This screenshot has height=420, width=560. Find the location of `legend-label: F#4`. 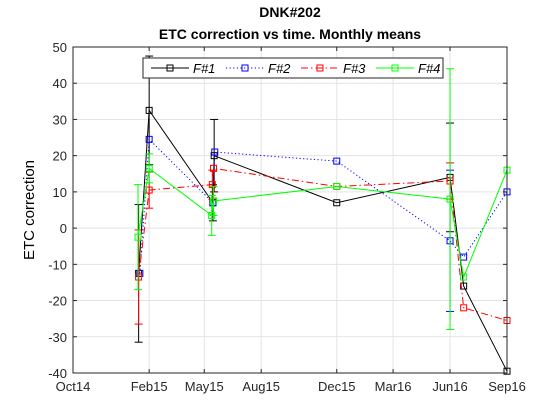

legend-label: F#4 is located at coordinates (429, 68).